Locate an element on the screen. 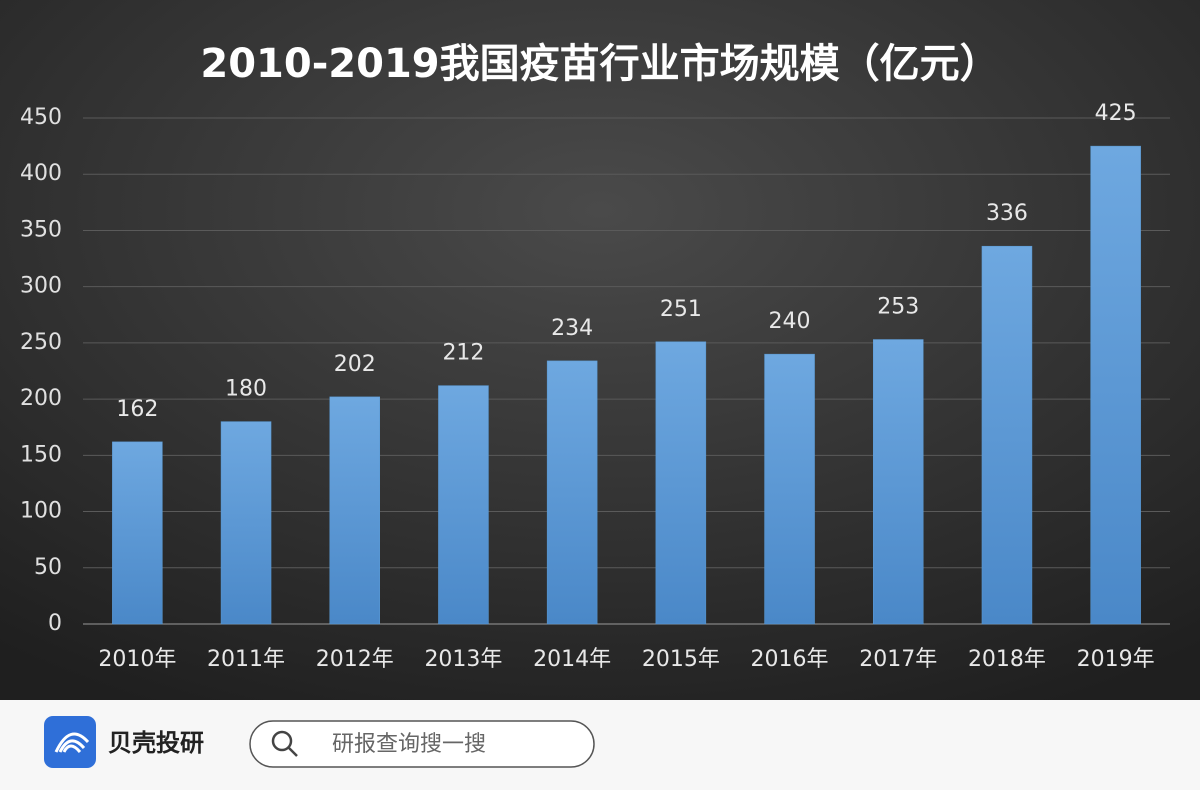  data-label: 425 is located at coordinates (1116, 113).